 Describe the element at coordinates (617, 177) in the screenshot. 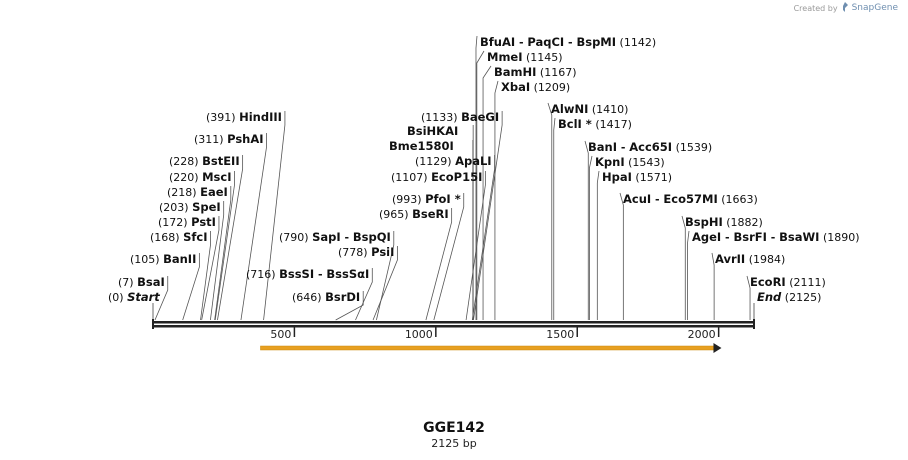

I see `enzyme-name-hpai: HpaI` at that location.